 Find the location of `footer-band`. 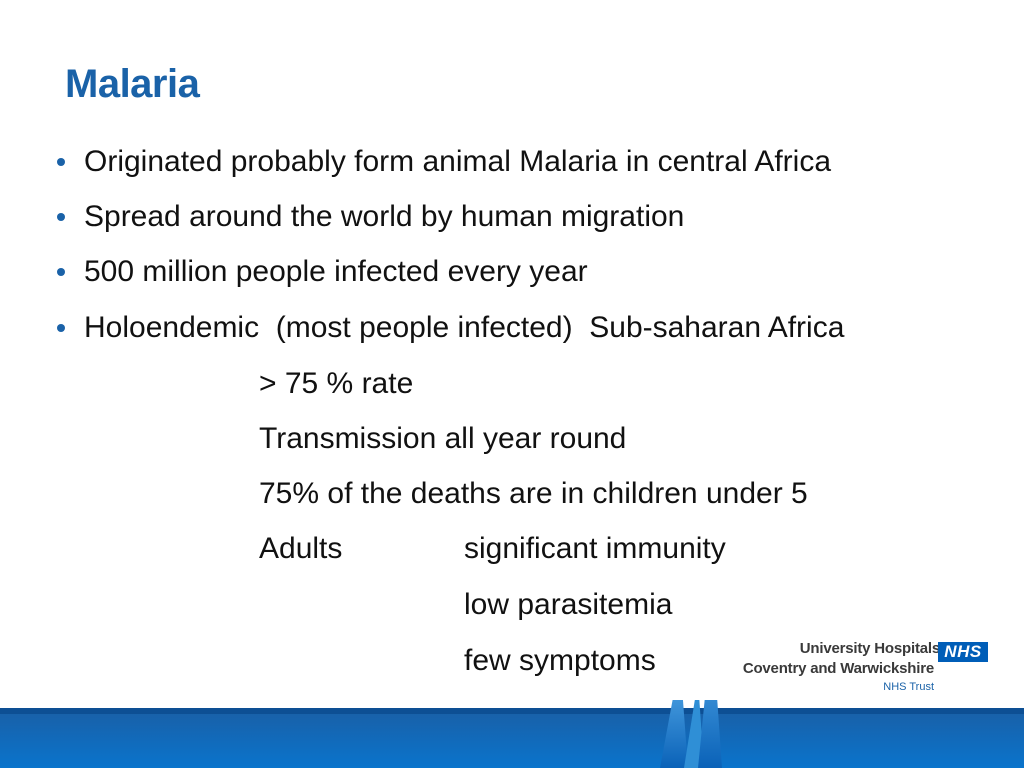

footer-band is located at coordinates (512, 734).